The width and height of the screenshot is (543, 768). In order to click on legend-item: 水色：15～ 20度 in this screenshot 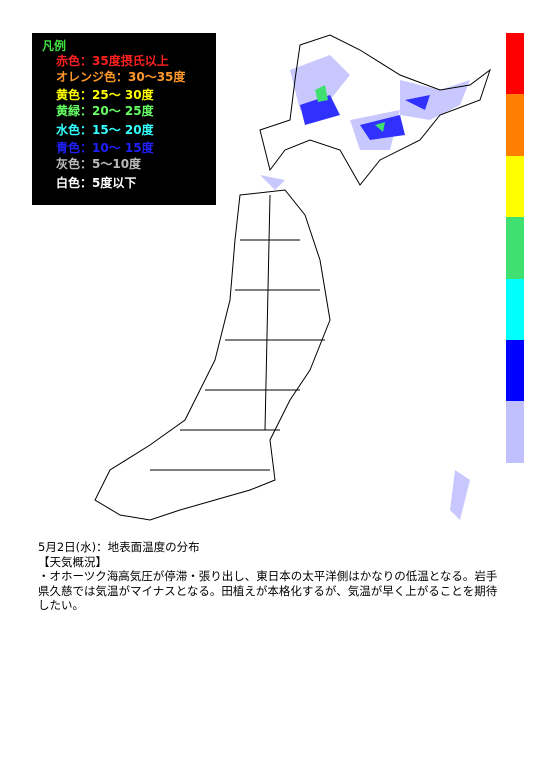, I will do `click(105, 130)`.